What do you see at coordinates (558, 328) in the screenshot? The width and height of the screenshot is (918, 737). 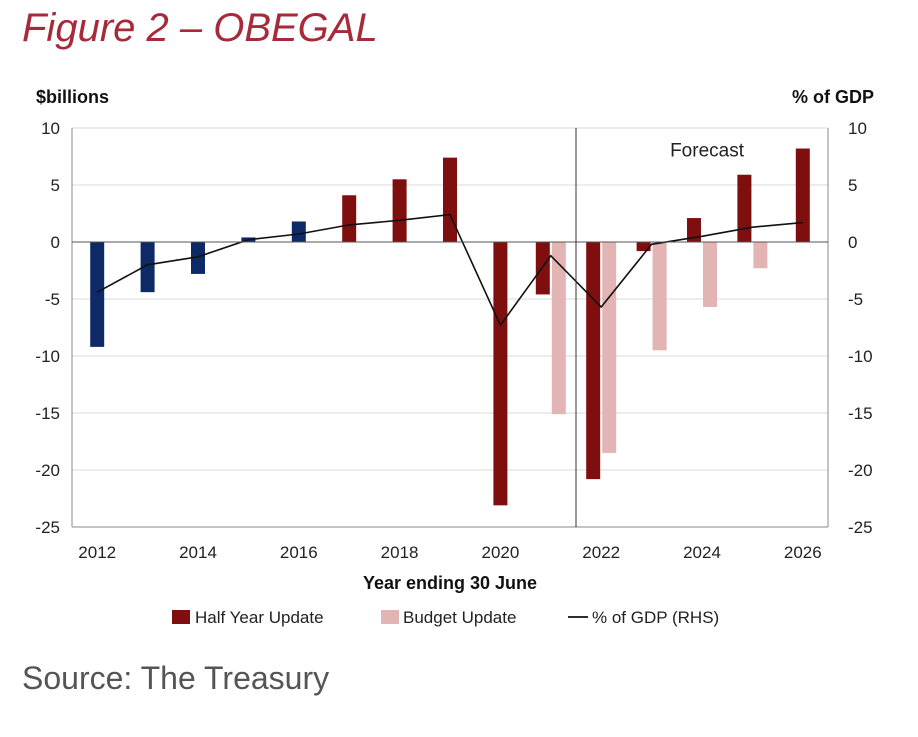 I see `bar-budget-update-2021` at bounding box center [558, 328].